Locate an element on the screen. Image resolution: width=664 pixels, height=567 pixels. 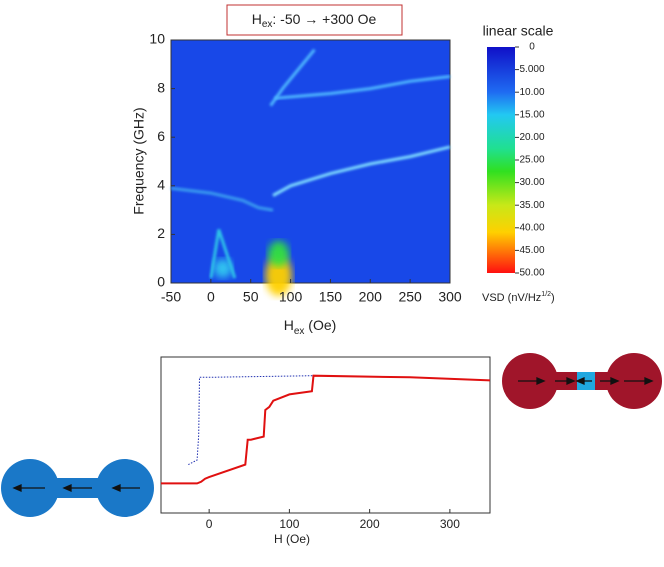
y-axis-label: Frequency (GHz) is located at coordinates (139, 160).